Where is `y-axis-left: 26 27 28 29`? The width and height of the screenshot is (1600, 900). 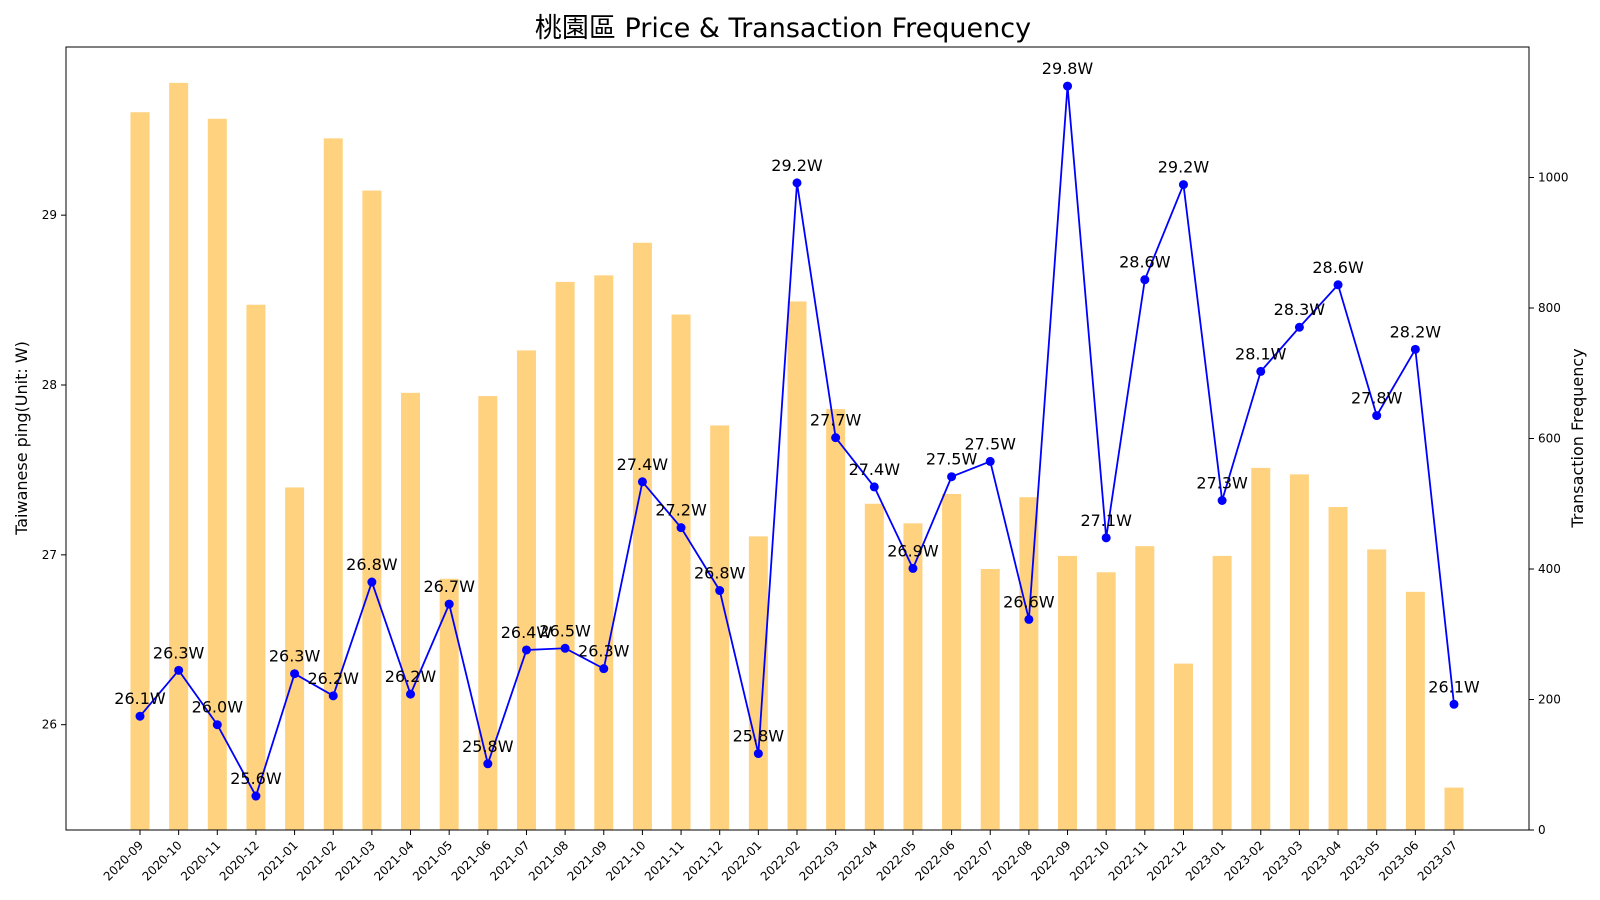 y-axis-left: 26 27 28 29 is located at coordinates (54, 470).